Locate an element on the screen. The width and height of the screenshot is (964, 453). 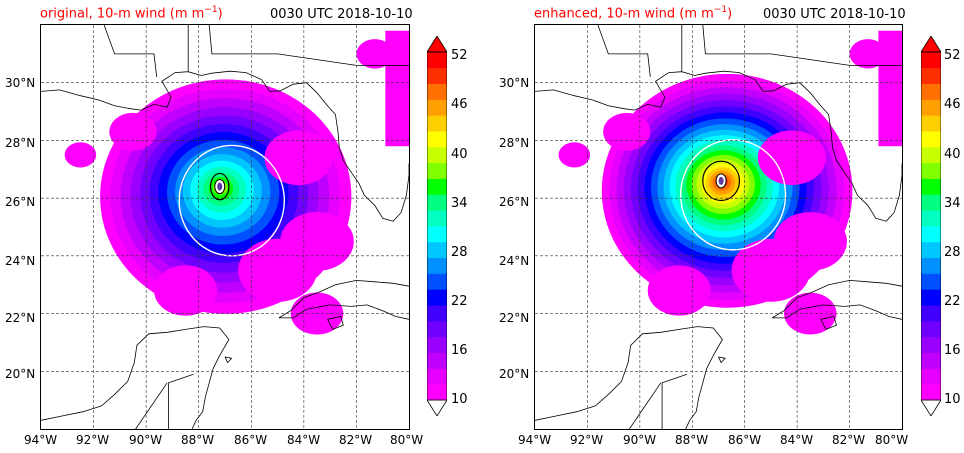
colorbar-tick: 16 is located at coordinates (952, 350).